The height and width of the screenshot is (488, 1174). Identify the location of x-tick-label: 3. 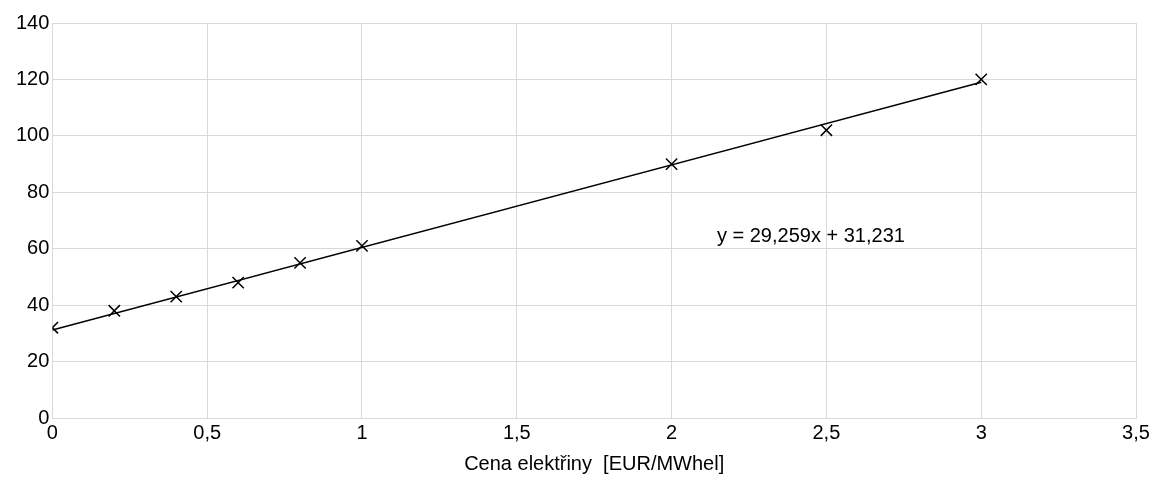
(981, 431).